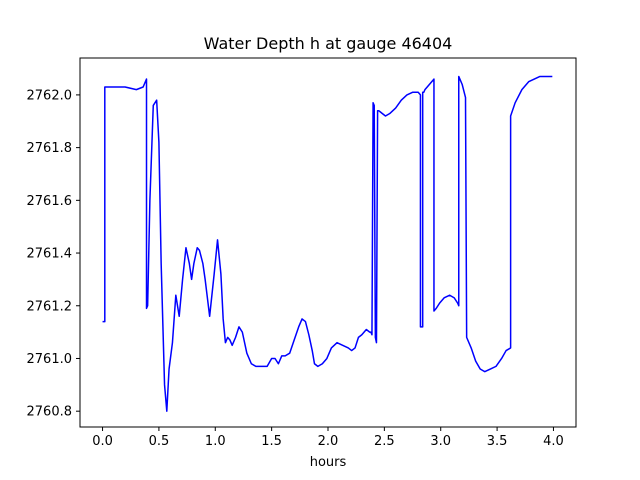  What do you see at coordinates (50, 359) in the screenshot?
I see `y-tick-label: 2761.0` at bounding box center [50, 359].